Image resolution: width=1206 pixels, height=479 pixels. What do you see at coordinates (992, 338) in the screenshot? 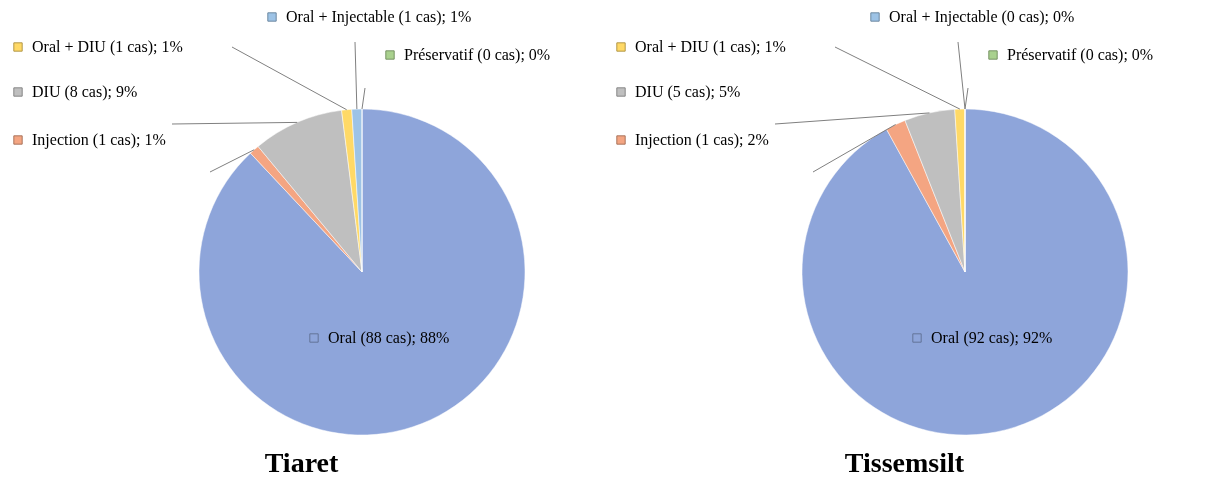
I see `legend-label: Oral (92 cas); 92%` at bounding box center [992, 338].